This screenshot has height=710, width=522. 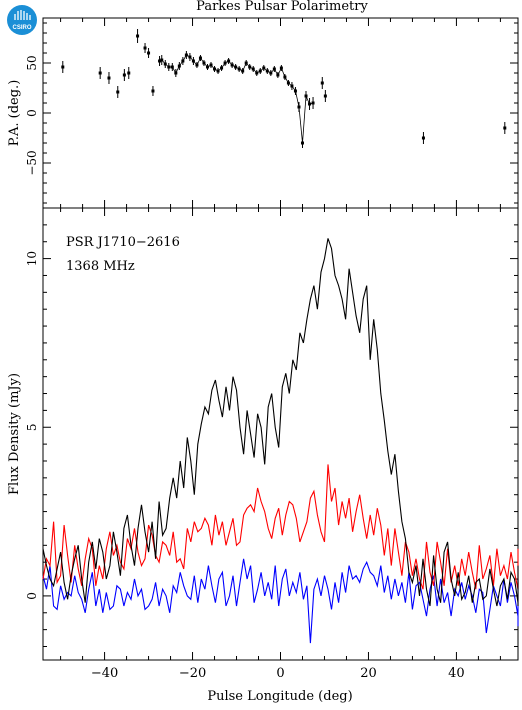 What do you see at coordinates (21, 28) in the screenshot?
I see `csiro-logo-text: CSIRO` at bounding box center [21, 28].